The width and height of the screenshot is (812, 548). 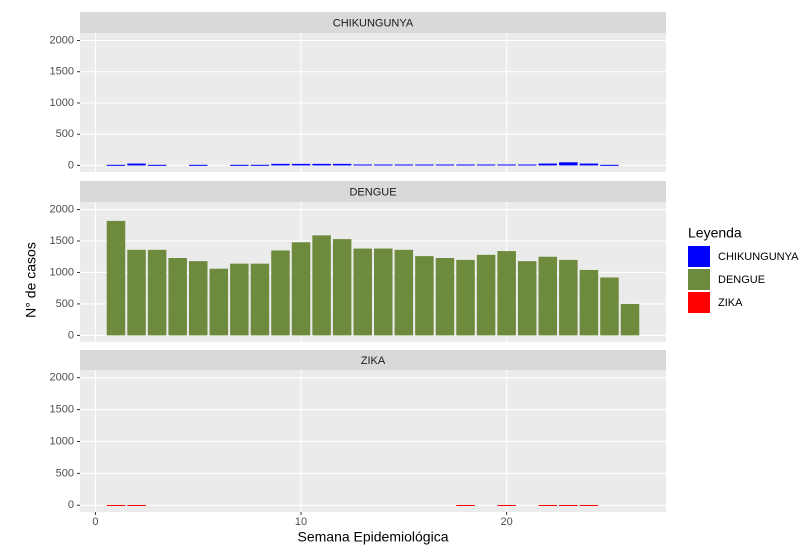 I want to click on legend-label: DENGUE, so click(x=741, y=280).